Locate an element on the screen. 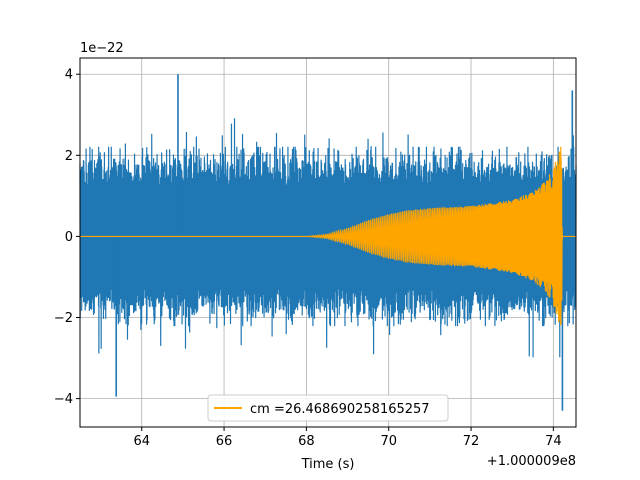 The height and width of the screenshot is (480, 640). x-offset-label: +1.000009e8 is located at coordinates (531, 461).